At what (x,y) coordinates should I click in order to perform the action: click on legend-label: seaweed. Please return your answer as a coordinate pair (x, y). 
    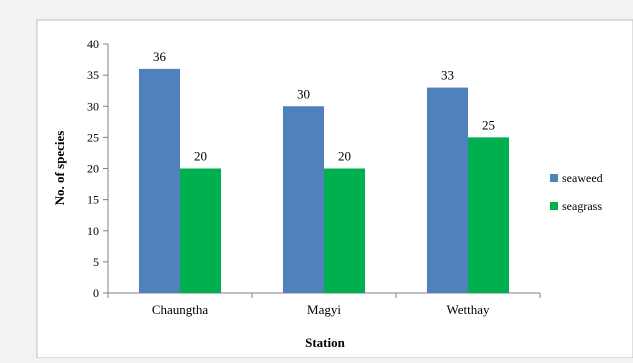
    Looking at the image, I should click on (582, 178).